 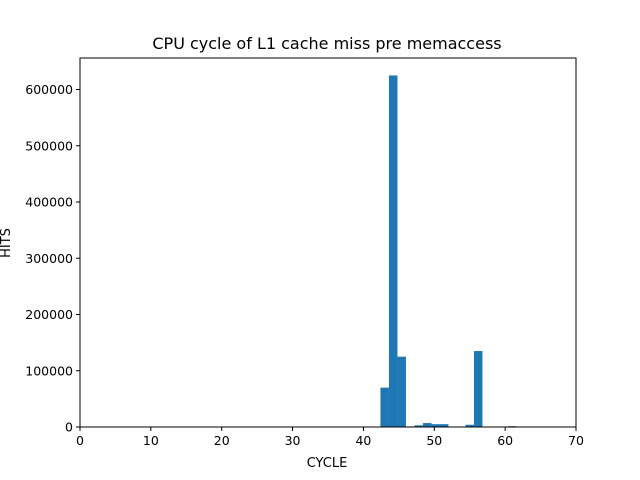 I want to click on x-tick-label: 10, so click(x=151, y=440).